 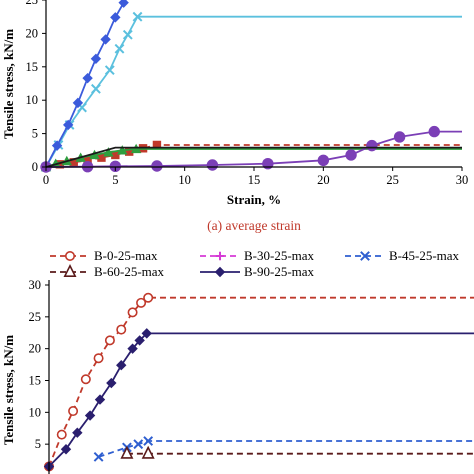 What do you see at coordinates (39, 364) in the screenshot?
I see `chart-b-y-ticks: 5 10 15 20 25 30` at bounding box center [39, 364].